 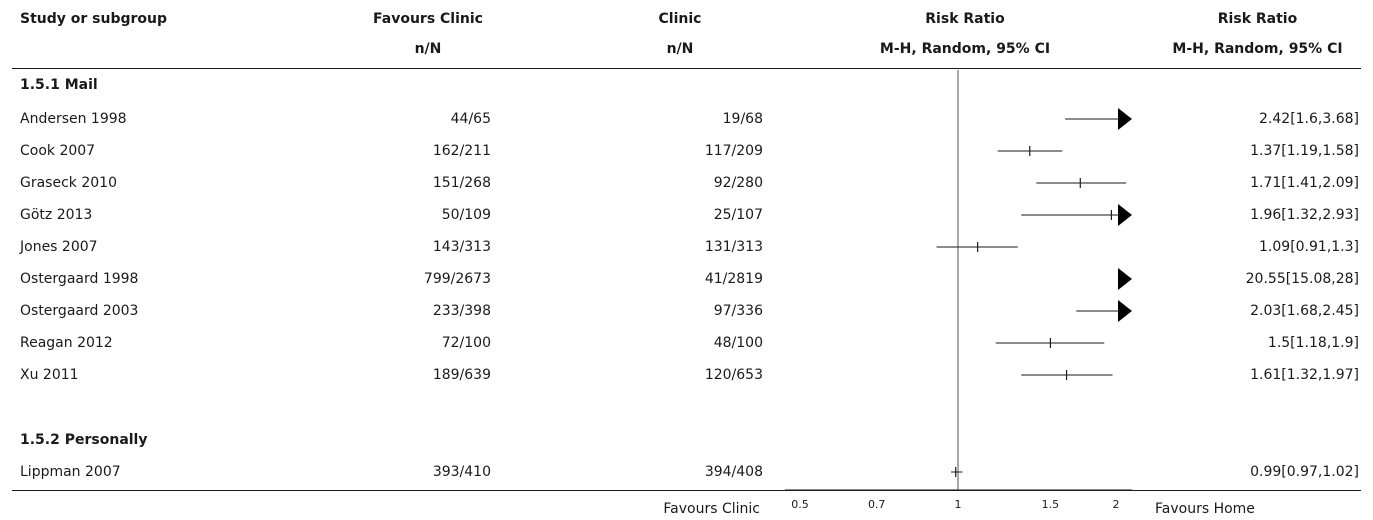 What do you see at coordinates (94, 19) in the screenshot?
I see `header-study: Study or subgroup` at bounding box center [94, 19].